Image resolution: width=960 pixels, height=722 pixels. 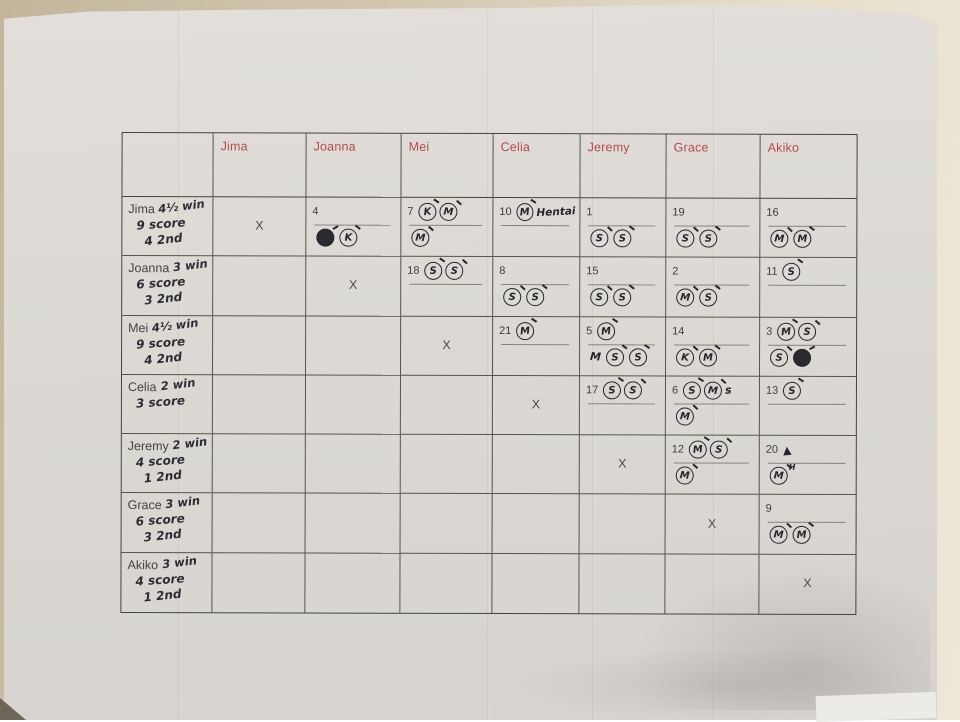 What do you see at coordinates (592, 390) in the screenshot?
I see `game-number: 17` at bounding box center [592, 390].